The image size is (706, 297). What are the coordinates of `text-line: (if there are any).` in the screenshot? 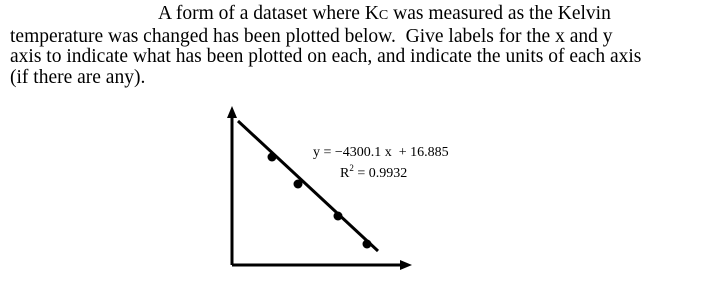 It's located at (325, 77).